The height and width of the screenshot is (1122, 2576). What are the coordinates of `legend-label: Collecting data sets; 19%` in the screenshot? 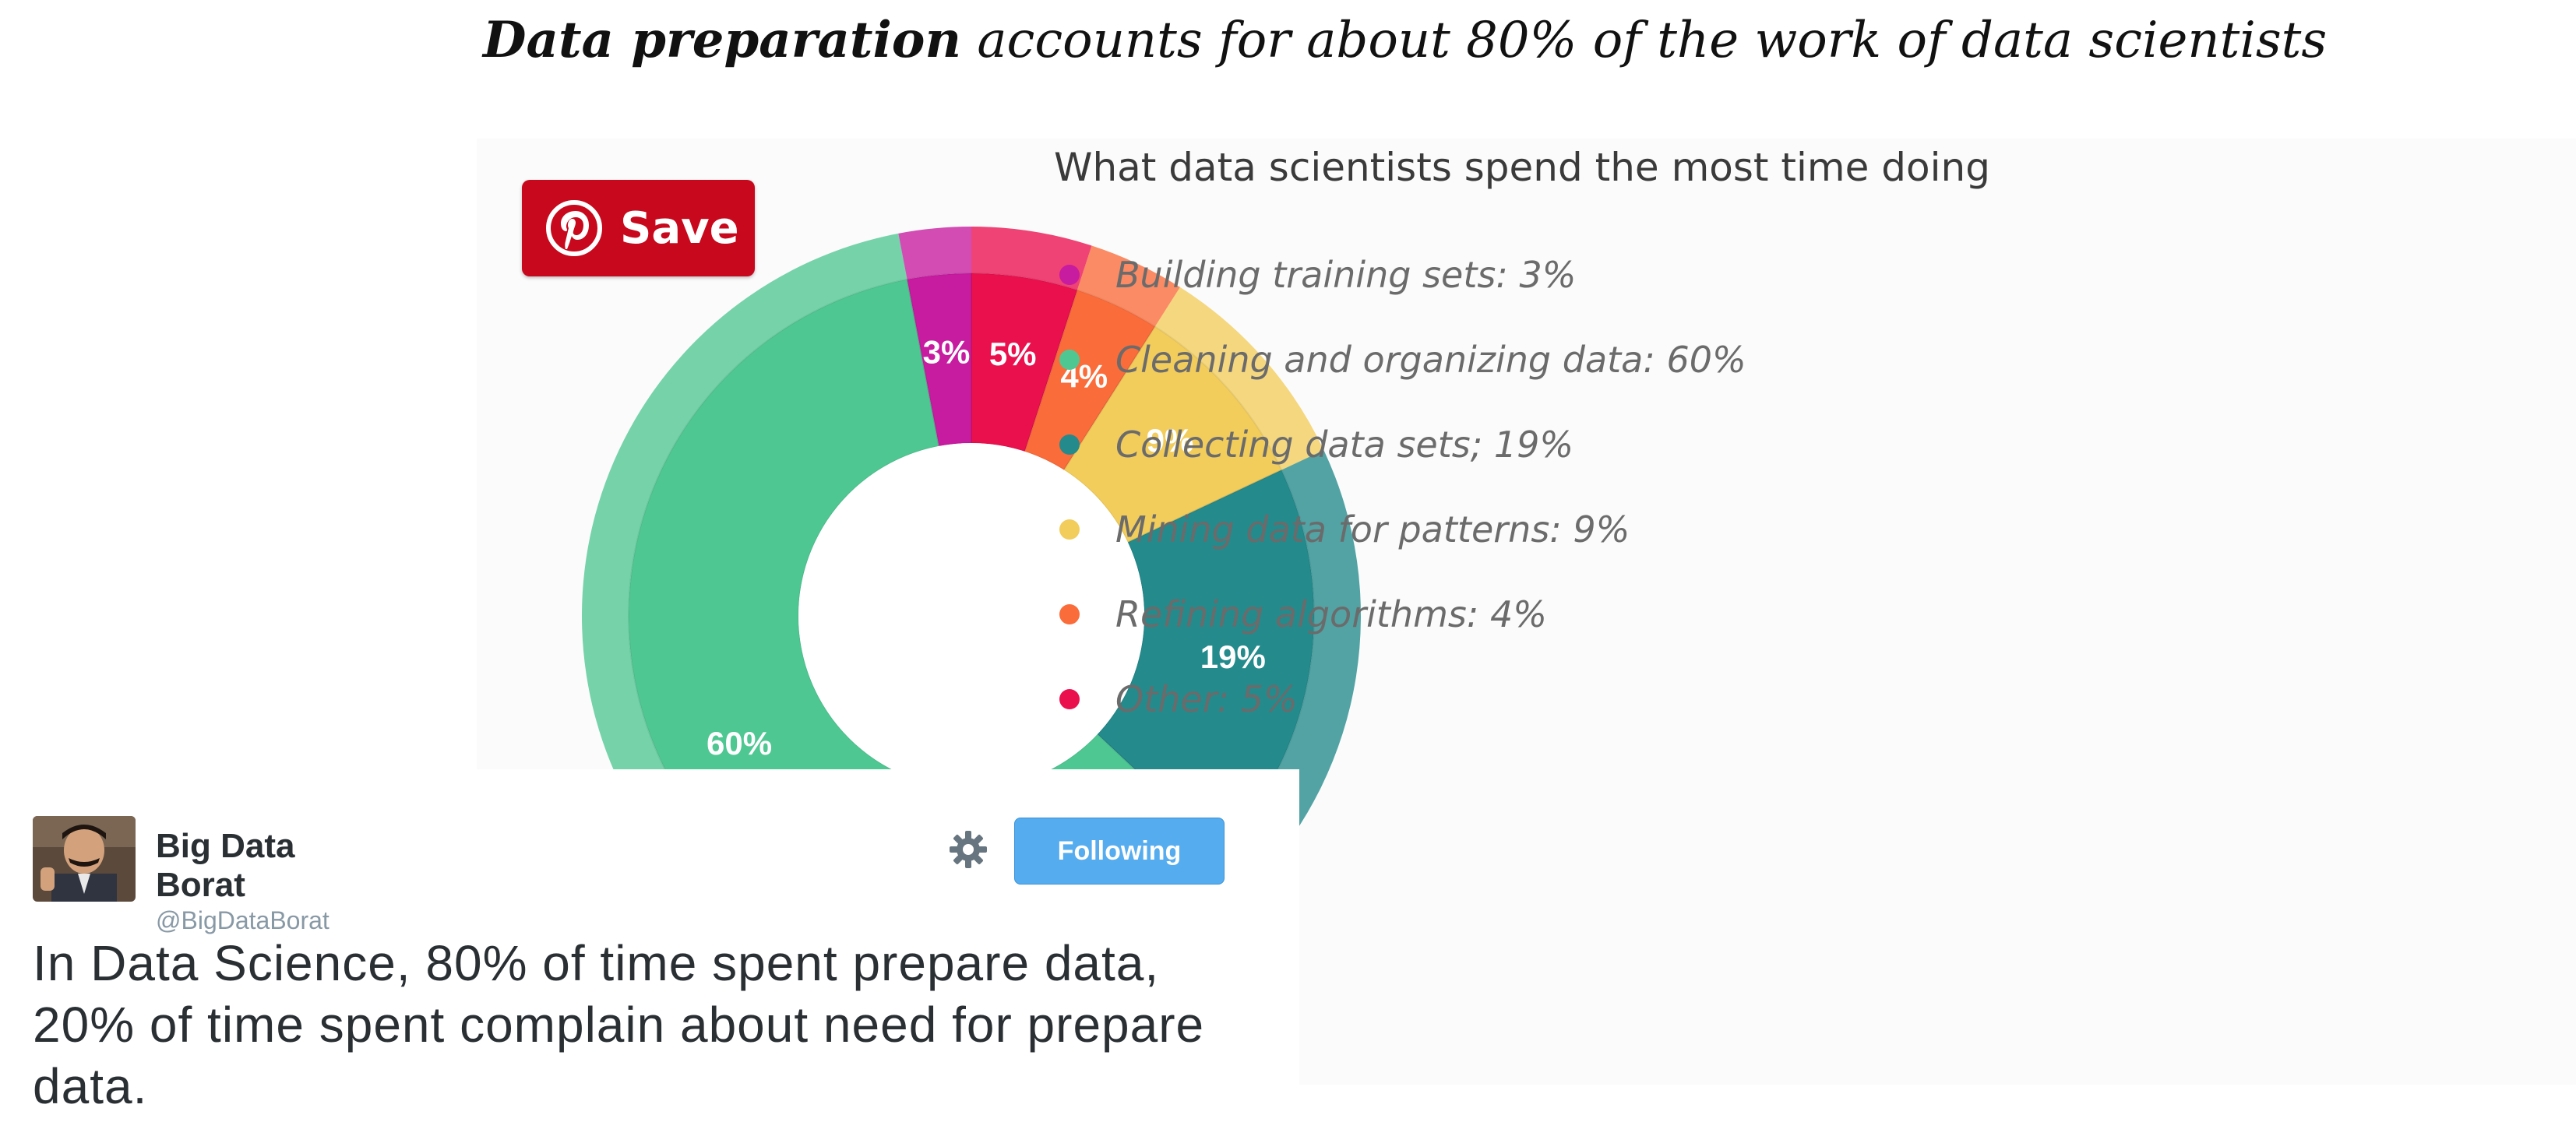 It's located at (1344, 445).